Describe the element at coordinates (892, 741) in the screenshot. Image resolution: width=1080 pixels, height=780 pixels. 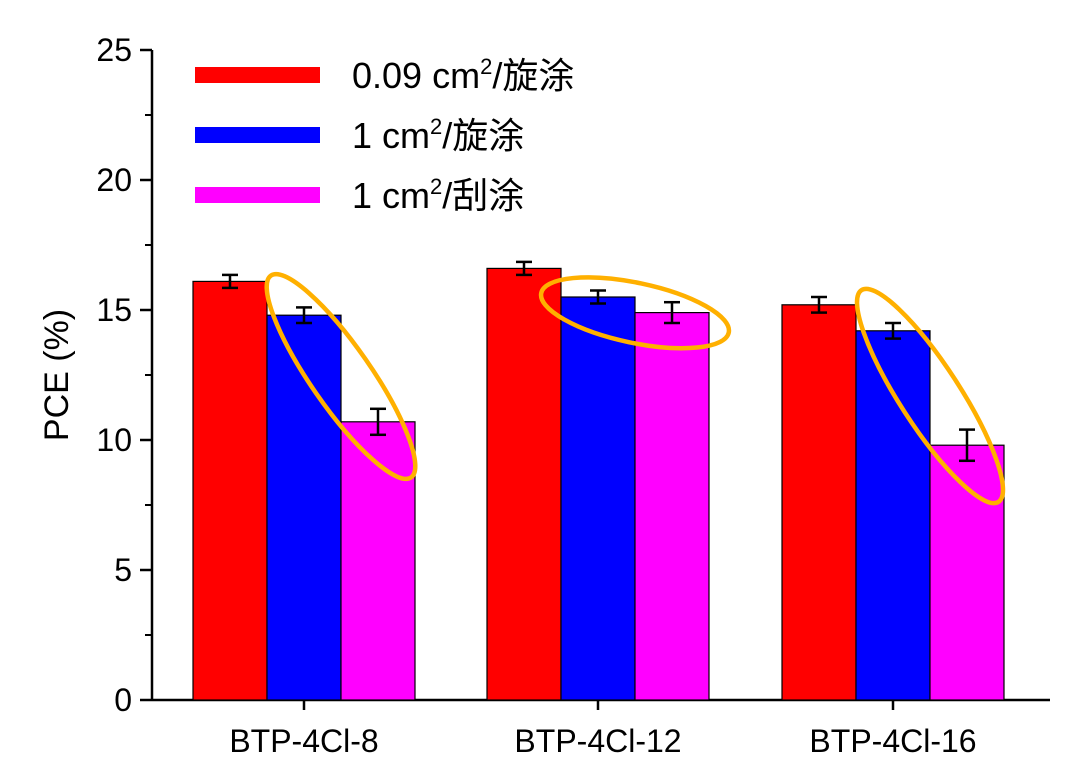
I see `category-label: BTP-4Cl-16` at that location.